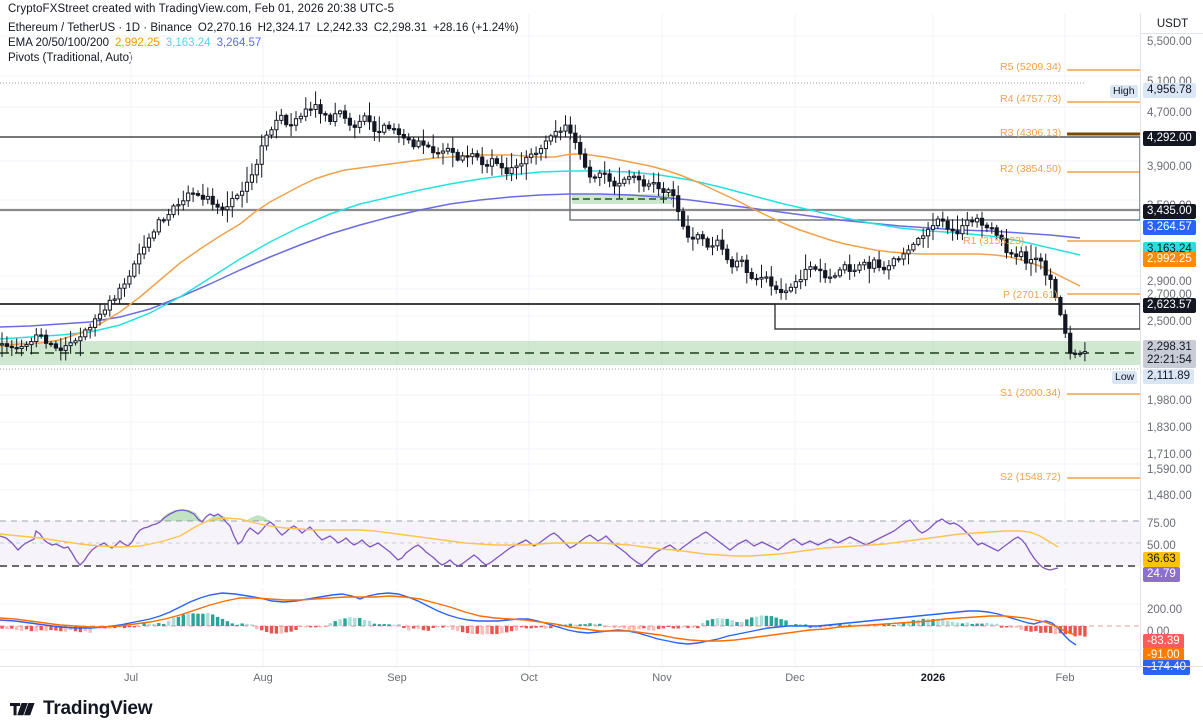 This screenshot has height=728, width=1203. What do you see at coordinates (263, 58) in the screenshot?
I see `legend-pivots-row: Pivots (Traditional, Auto)` at bounding box center [263, 58].